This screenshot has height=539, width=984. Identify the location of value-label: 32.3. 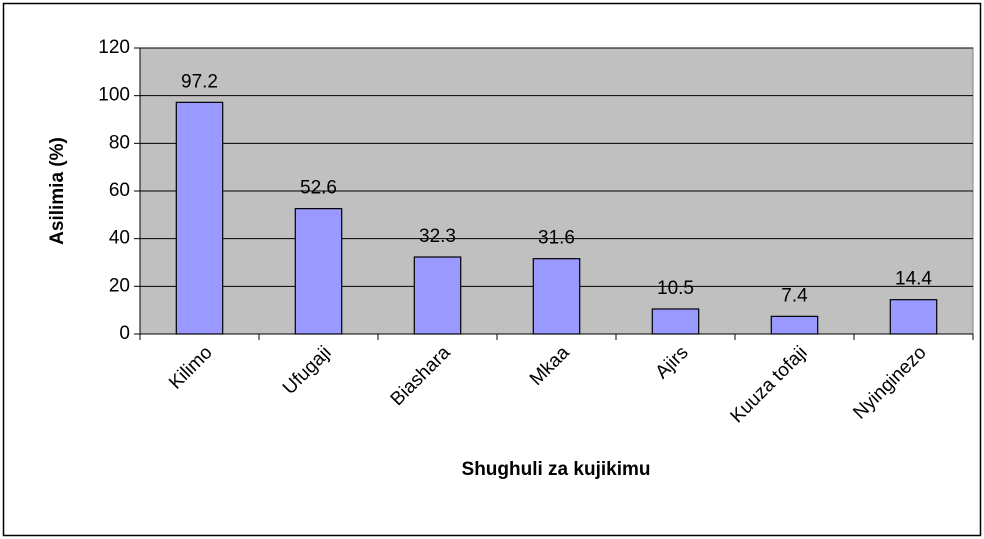
(437, 236).